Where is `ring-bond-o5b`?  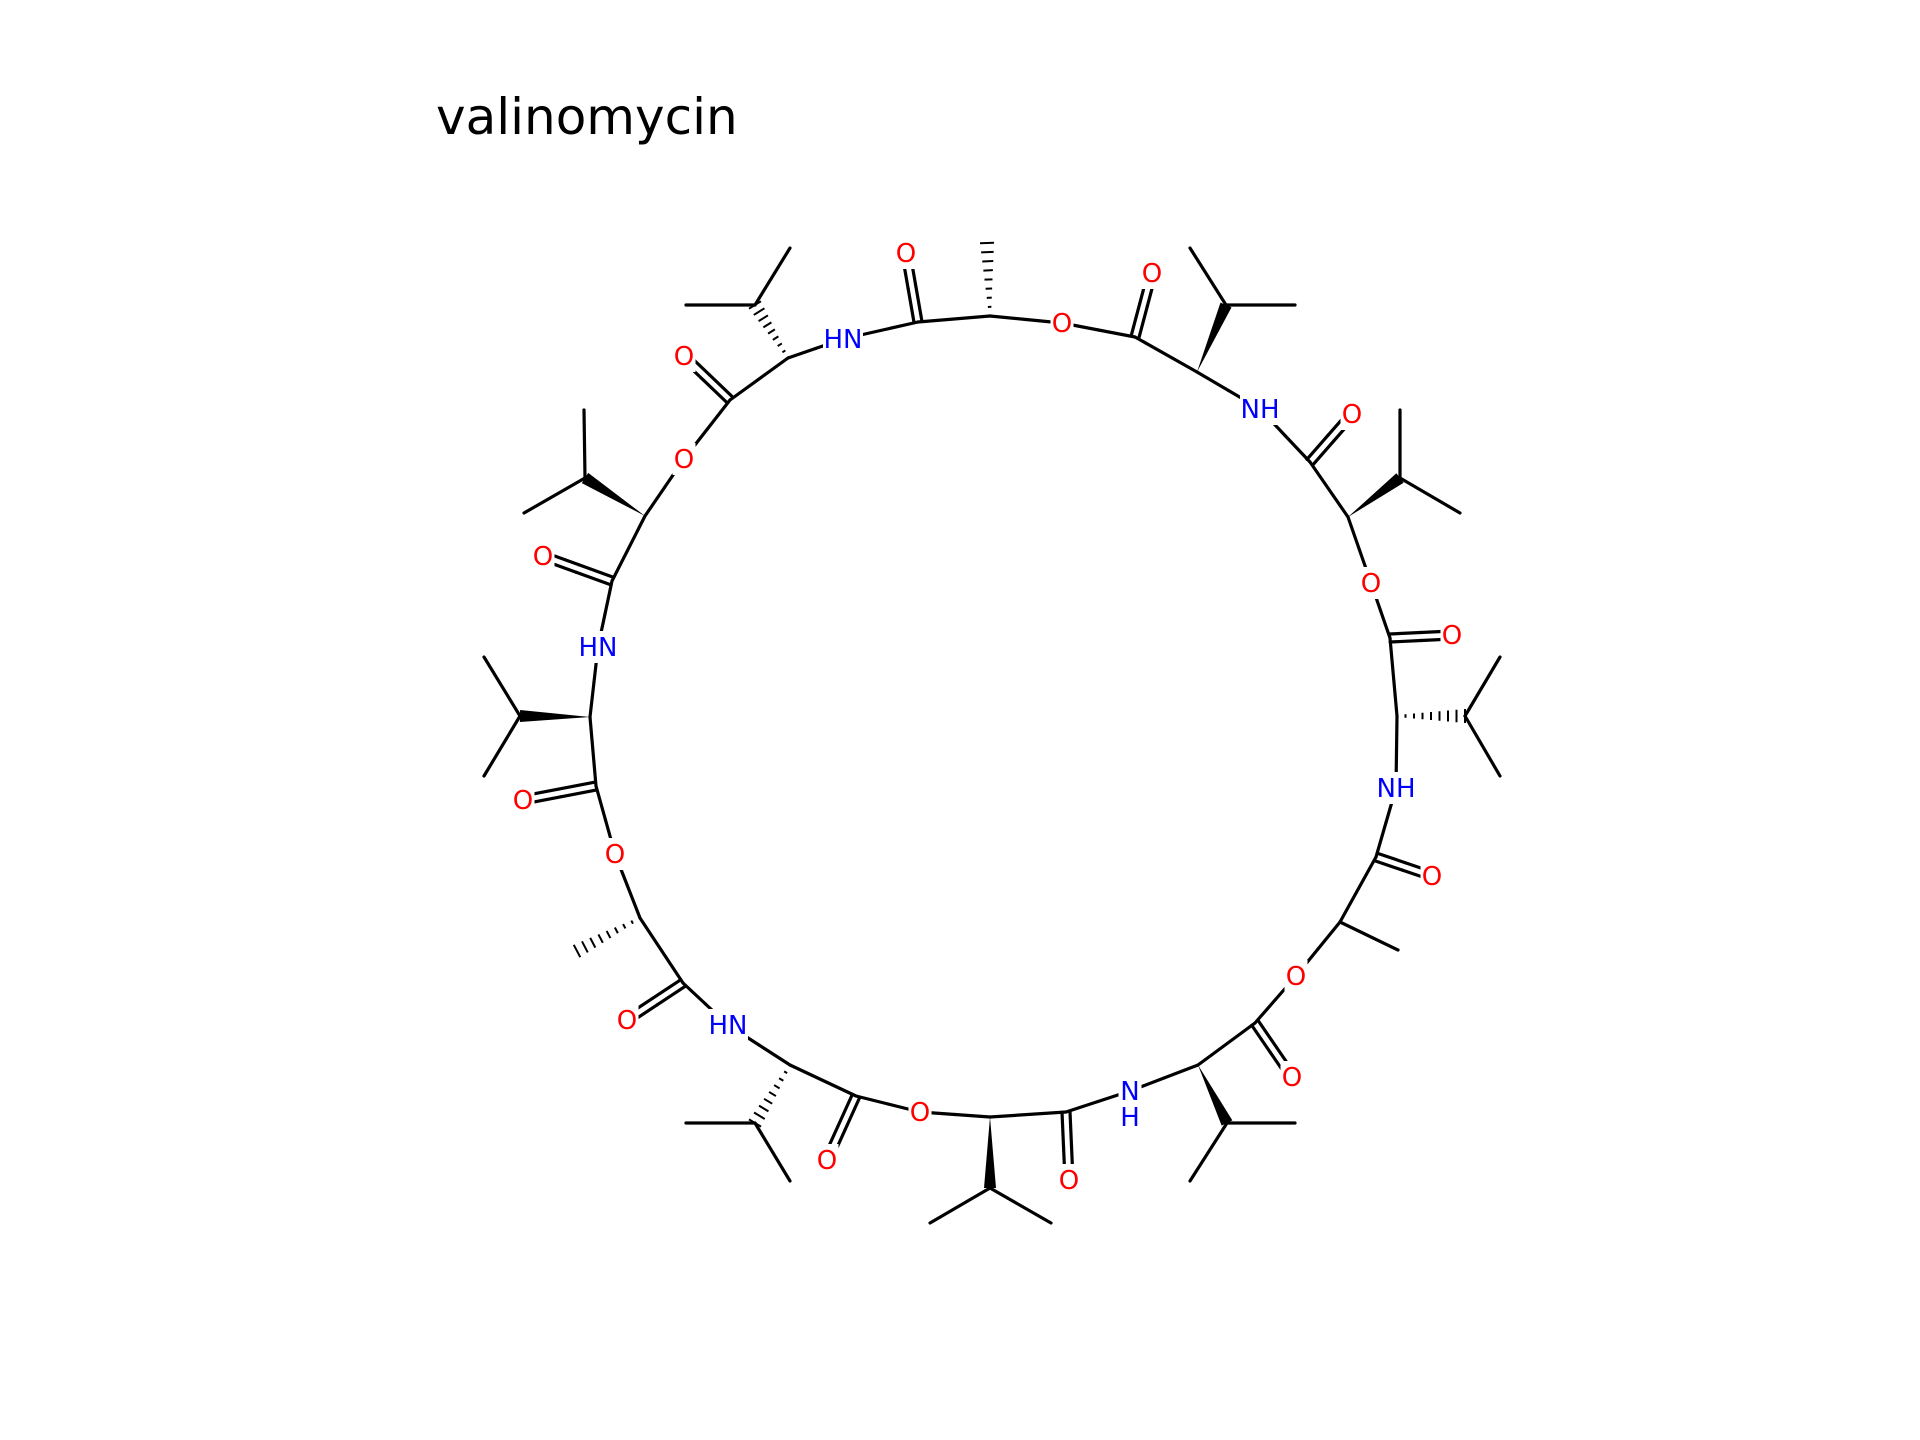
ring-bond-o5b is located at coordinates (601, 803).